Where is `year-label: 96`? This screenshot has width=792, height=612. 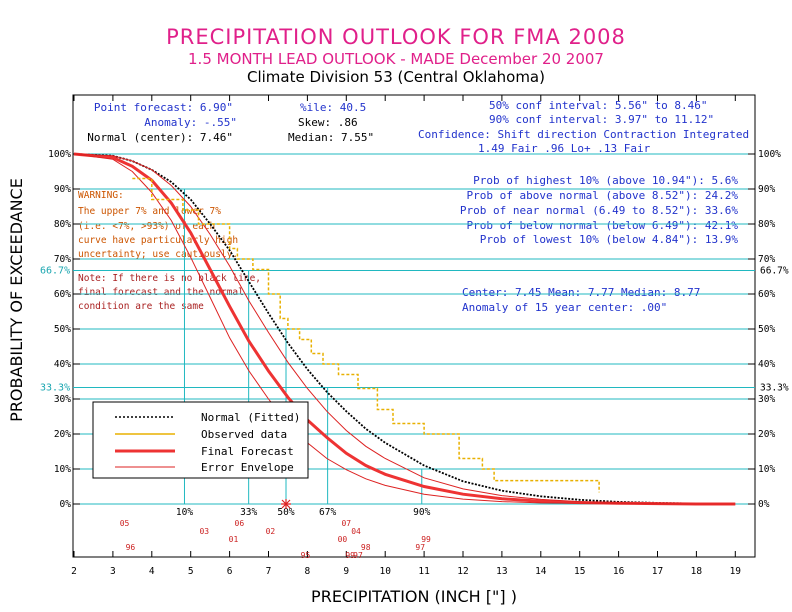 year-label: 96 is located at coordinates (131, 547).